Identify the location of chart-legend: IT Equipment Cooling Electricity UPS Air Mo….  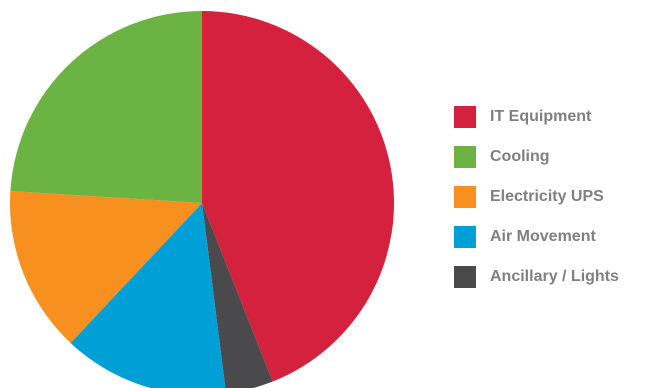
(536, 197).